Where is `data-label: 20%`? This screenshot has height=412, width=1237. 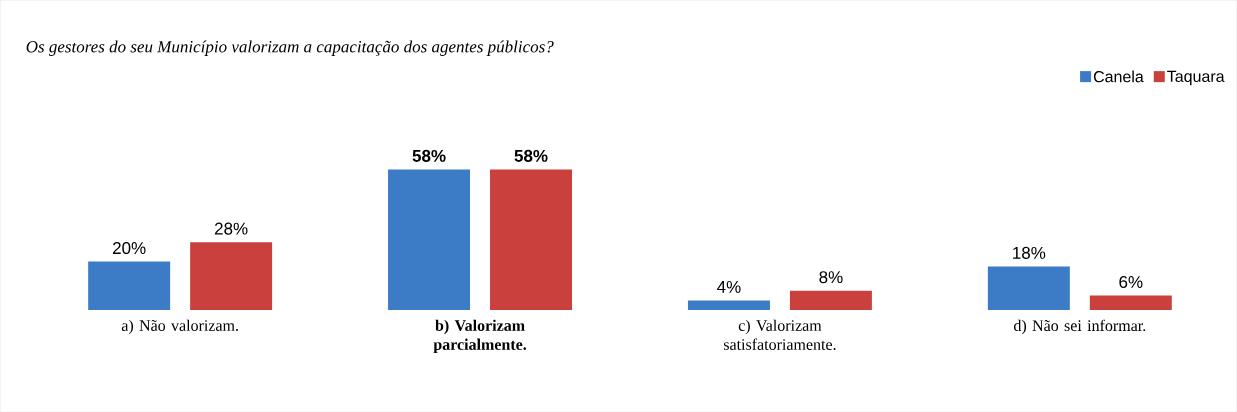
data-label: 20% is located at coordinates (129, 247).